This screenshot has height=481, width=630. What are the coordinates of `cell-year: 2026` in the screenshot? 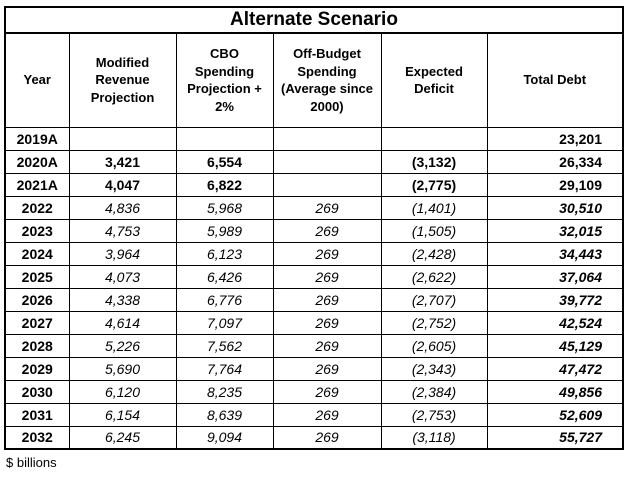 It's located at (37, 299).